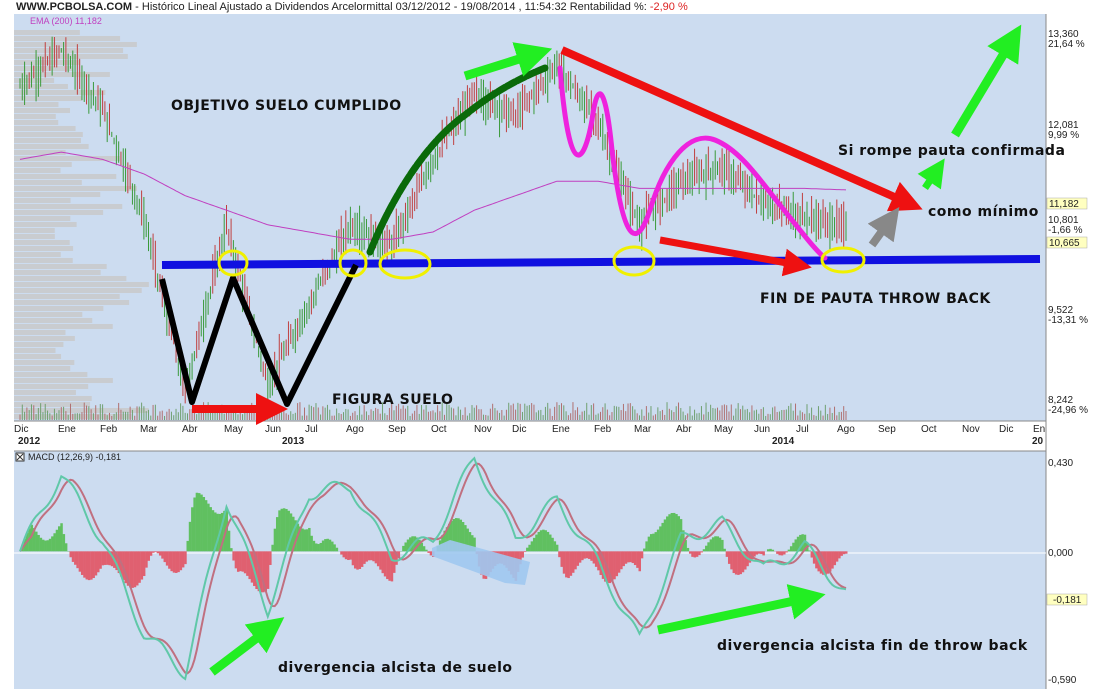 The image size is (1097, 693). I want to click on x-tick-label: Sep, so click(397, 429).